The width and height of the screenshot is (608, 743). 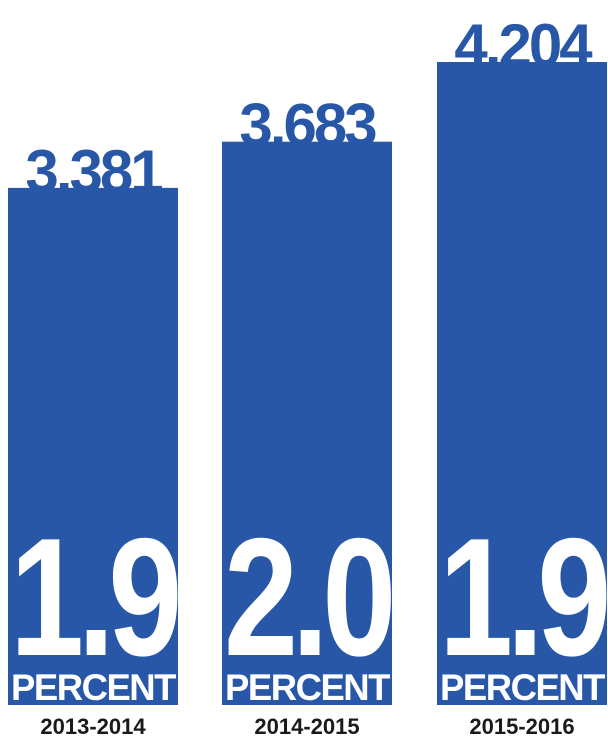 What do you see at coordinates (523, 45) in the screenshot?
I see `value-label-2015-2016: 4,204` at bounding box center [523, 45].